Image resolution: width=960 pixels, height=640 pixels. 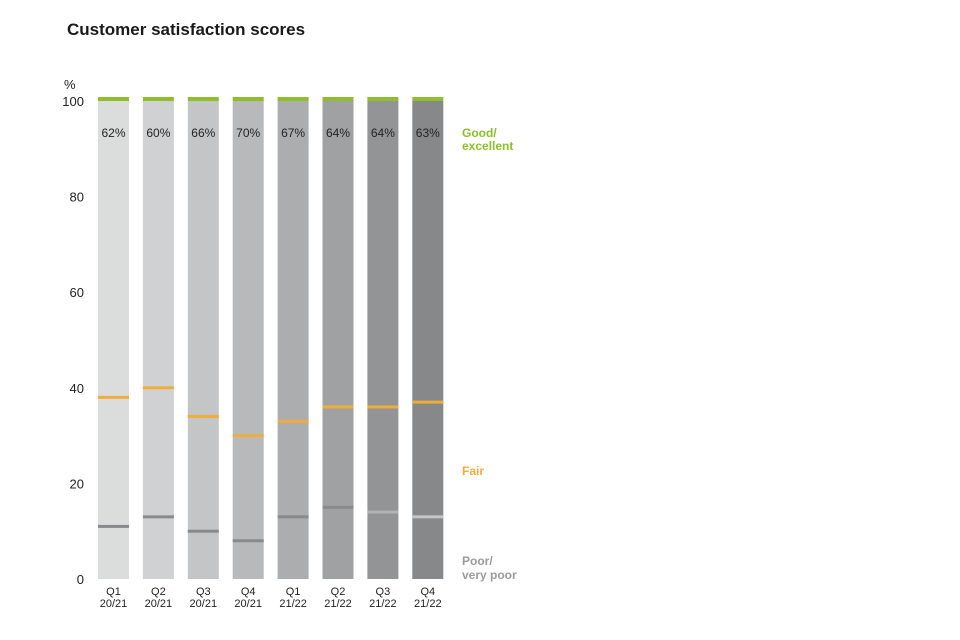 What do you see at coordinates (158, 133) in the screenshot?
I see `good-excellent-pct-label: 60%` at bounding box center [158, 133].